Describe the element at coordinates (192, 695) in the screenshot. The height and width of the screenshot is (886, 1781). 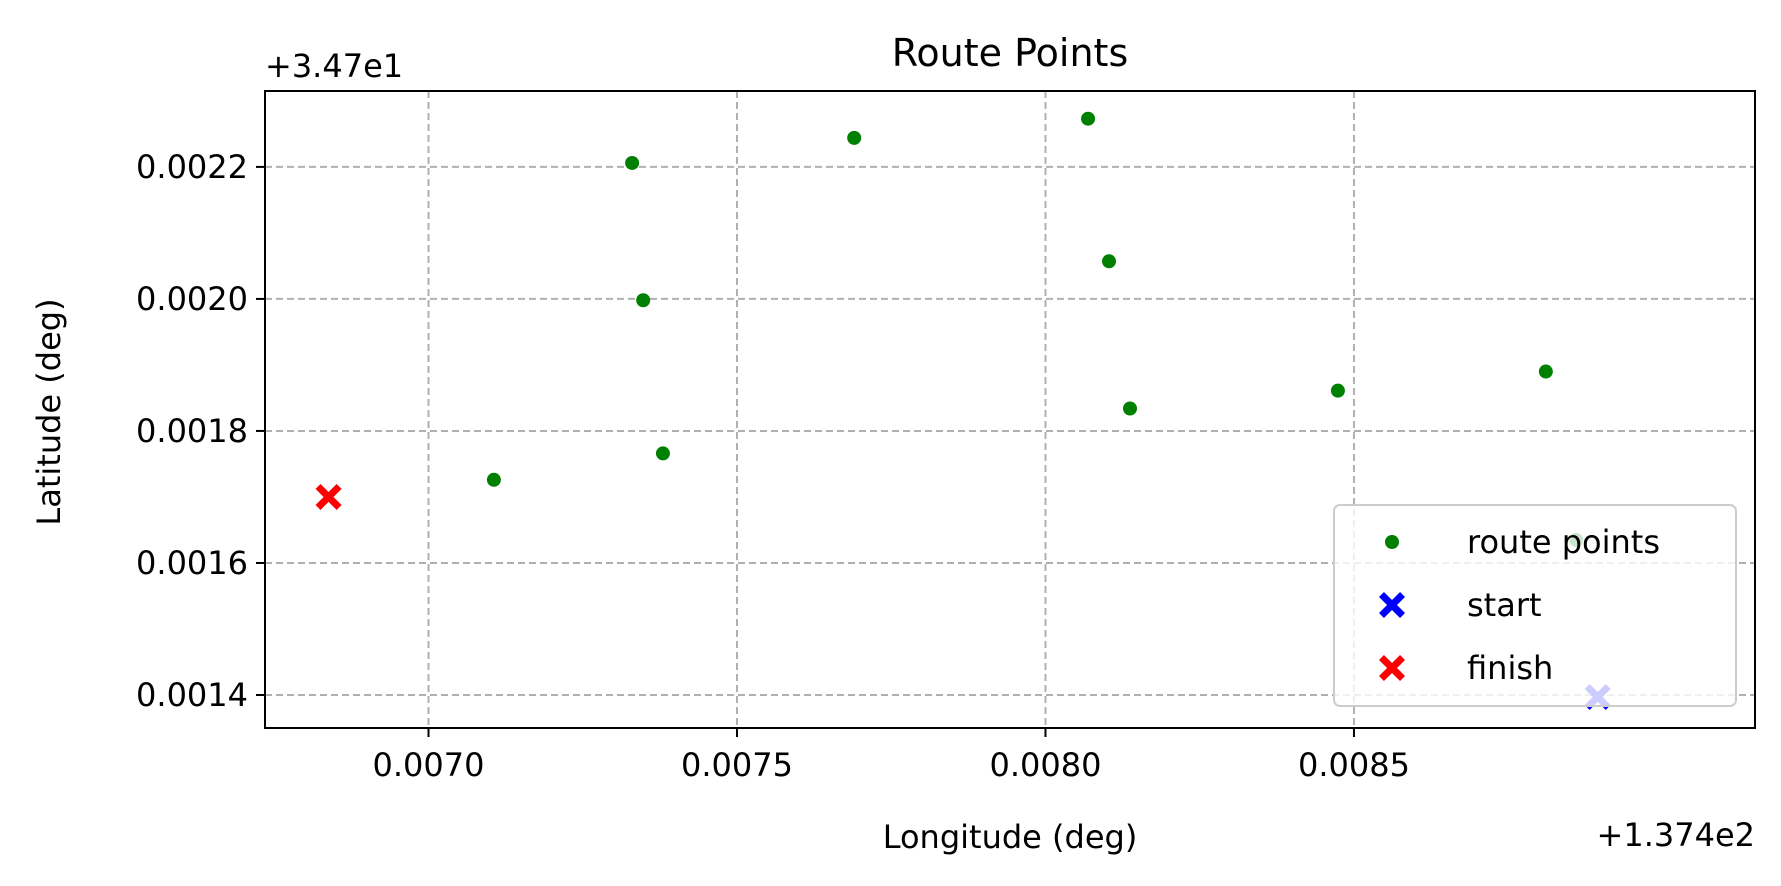
I see `y-tick-label: 0.0014` at that location.